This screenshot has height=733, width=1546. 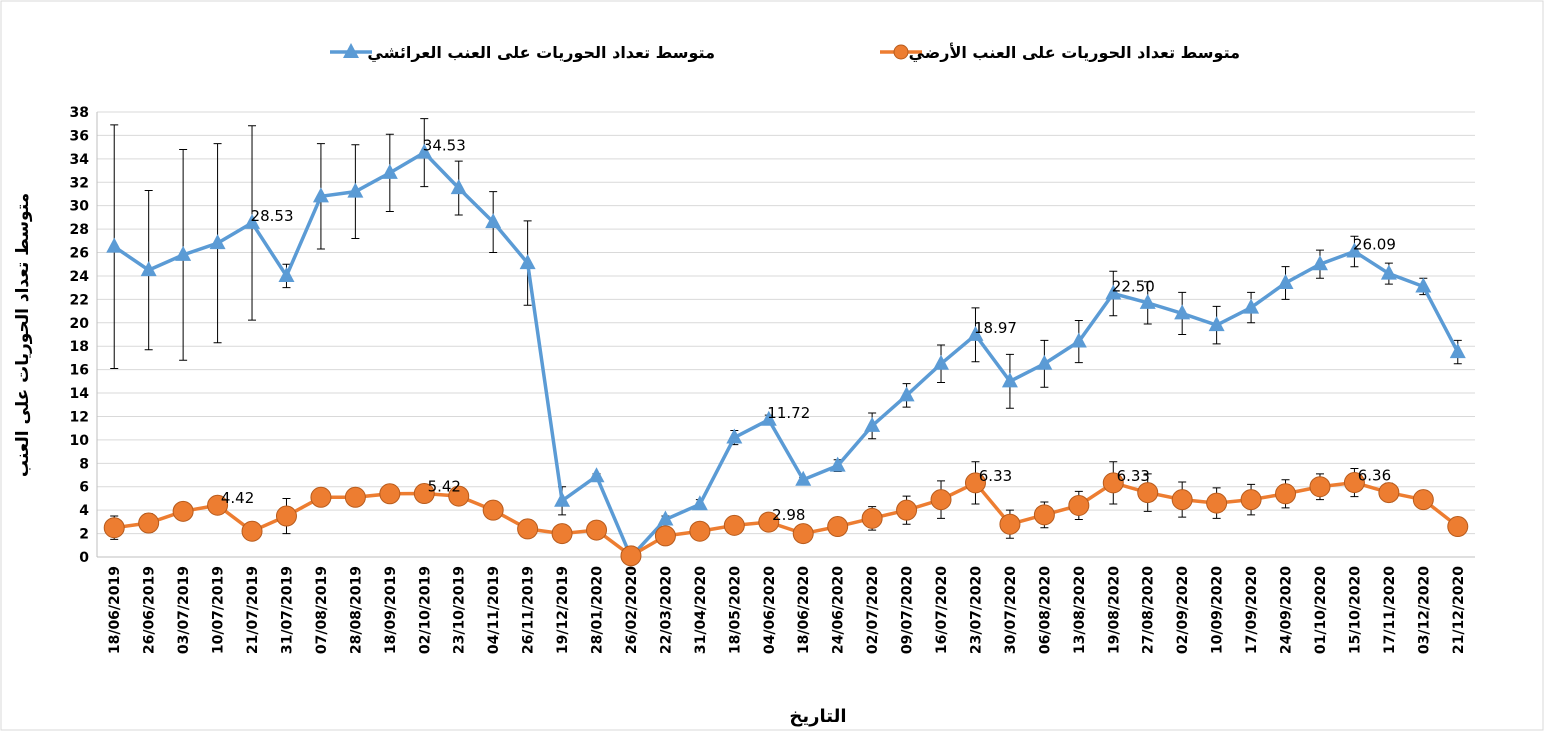 What do you see at coordinates (901, 52) in the screenshot?
I see `legend-marker` at bounding box center [901, 52].